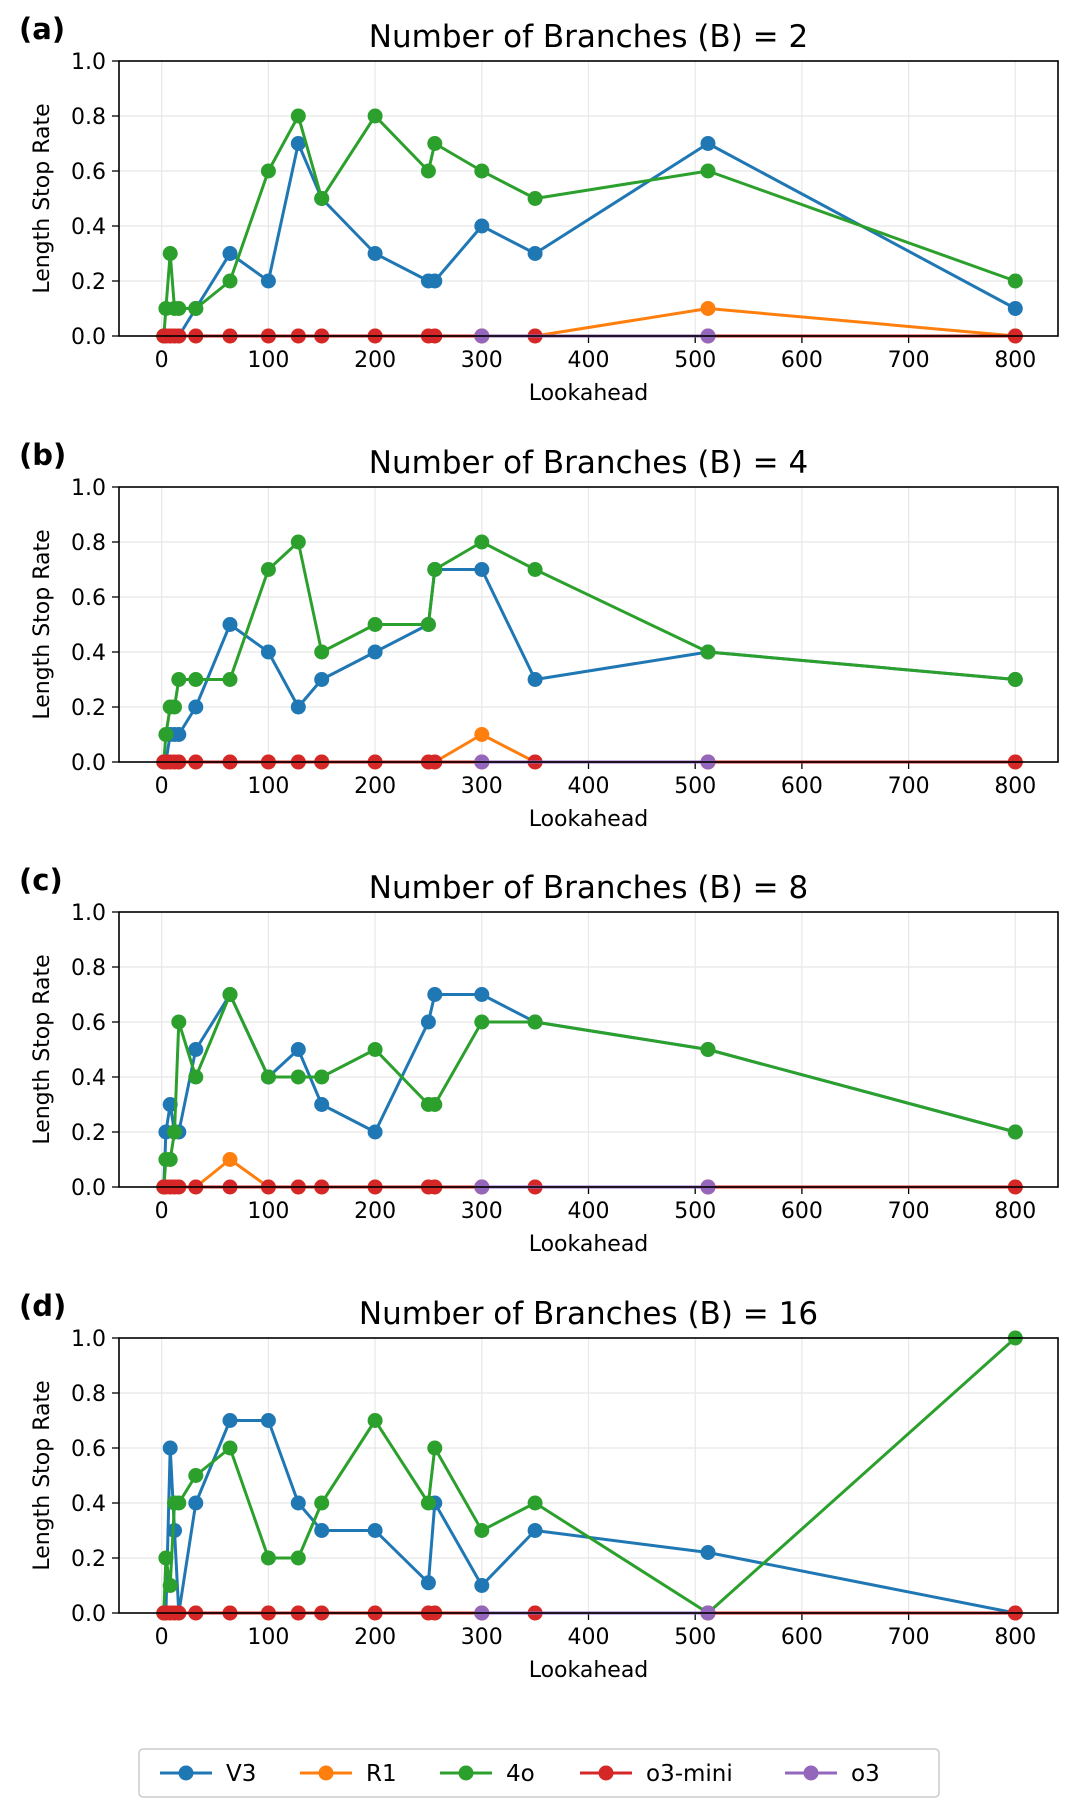  Describe the element at coordinates (375, 1637) in the screenshot. I see `x-tick-label: 200` at that location.